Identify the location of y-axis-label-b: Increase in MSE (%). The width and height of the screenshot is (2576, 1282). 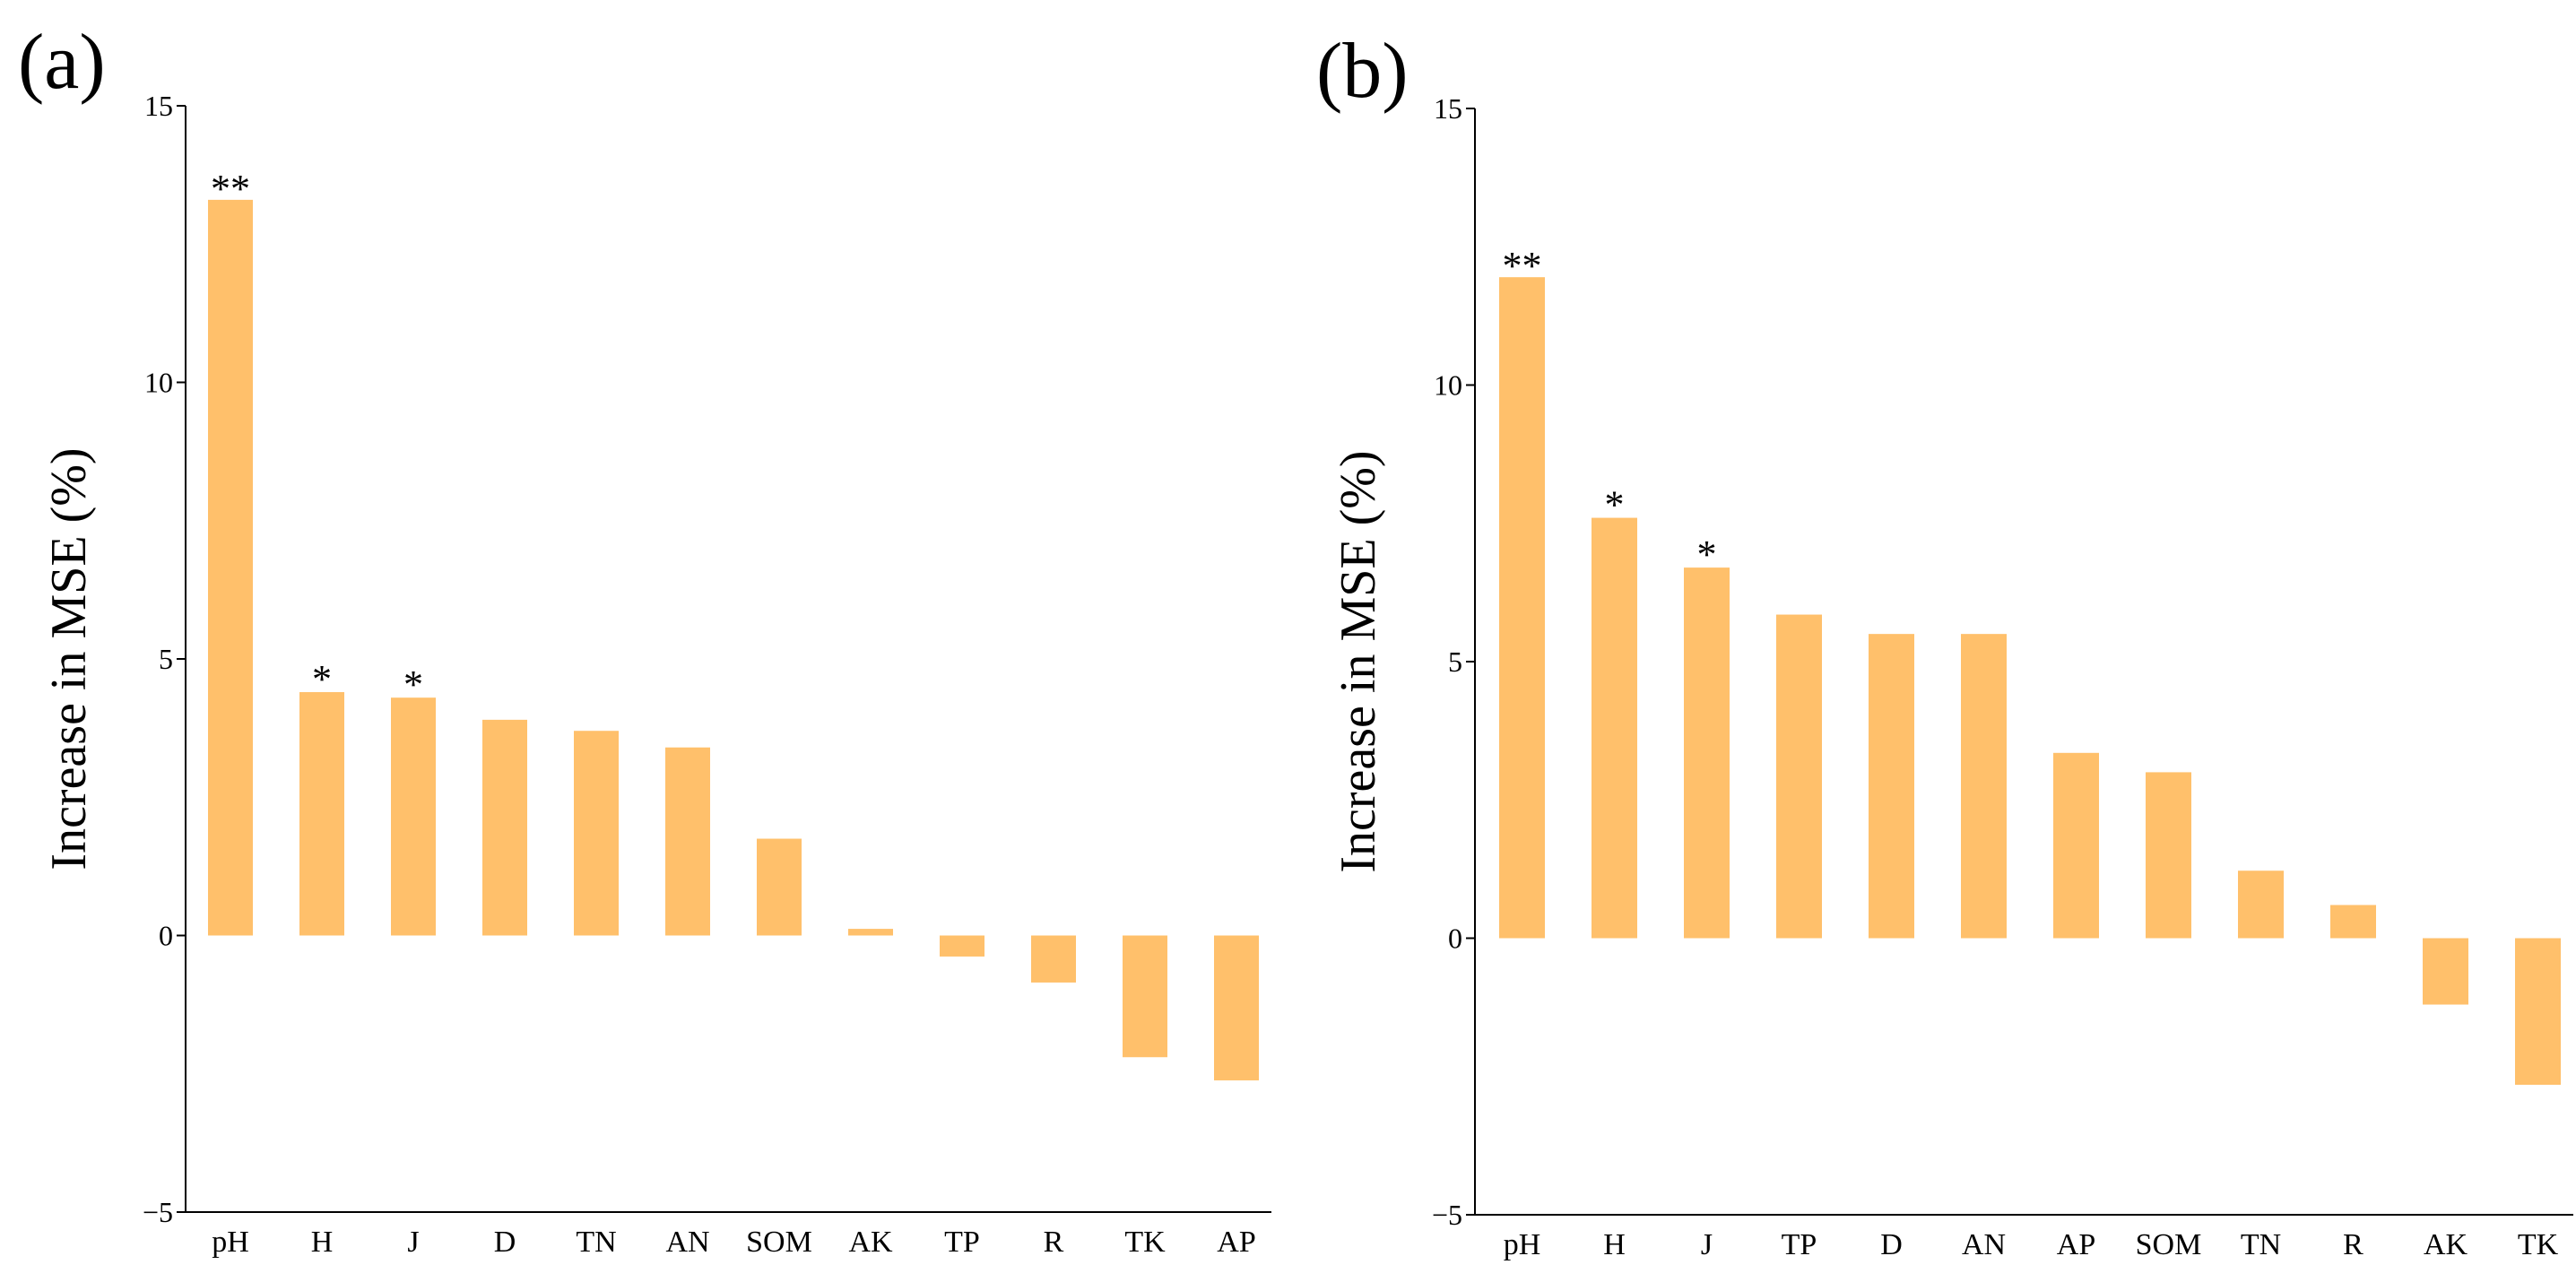
(1358, 661).